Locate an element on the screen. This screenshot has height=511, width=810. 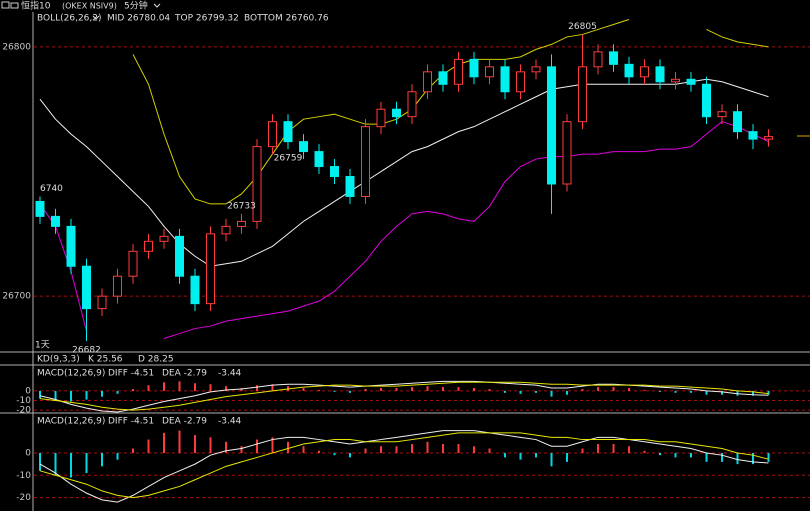
period: 5分钟 is located at coordinates (136, 6).